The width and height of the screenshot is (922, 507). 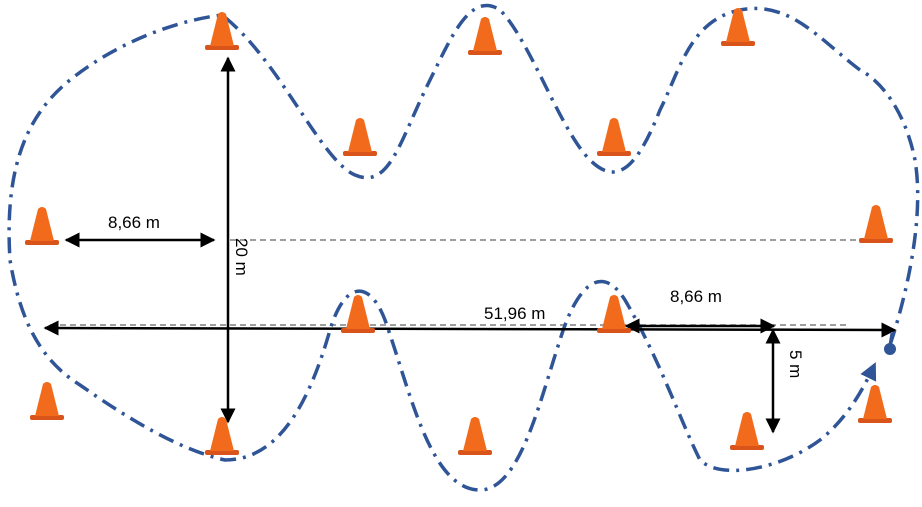 I want to click on offset-label: 5 m, so click(x=795, y=364).